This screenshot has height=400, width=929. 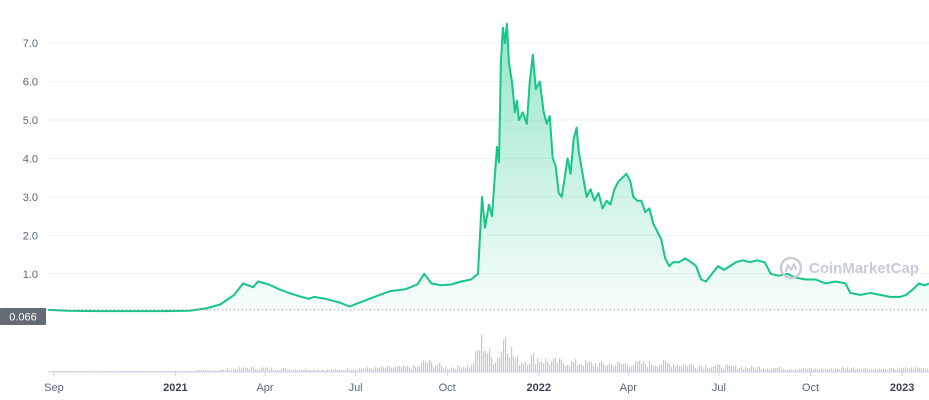 What do you see at coordinates (864, 268) in the screenshot?
I see `watermark-text: CoinMarketCap` at bounding box center [864, 268].